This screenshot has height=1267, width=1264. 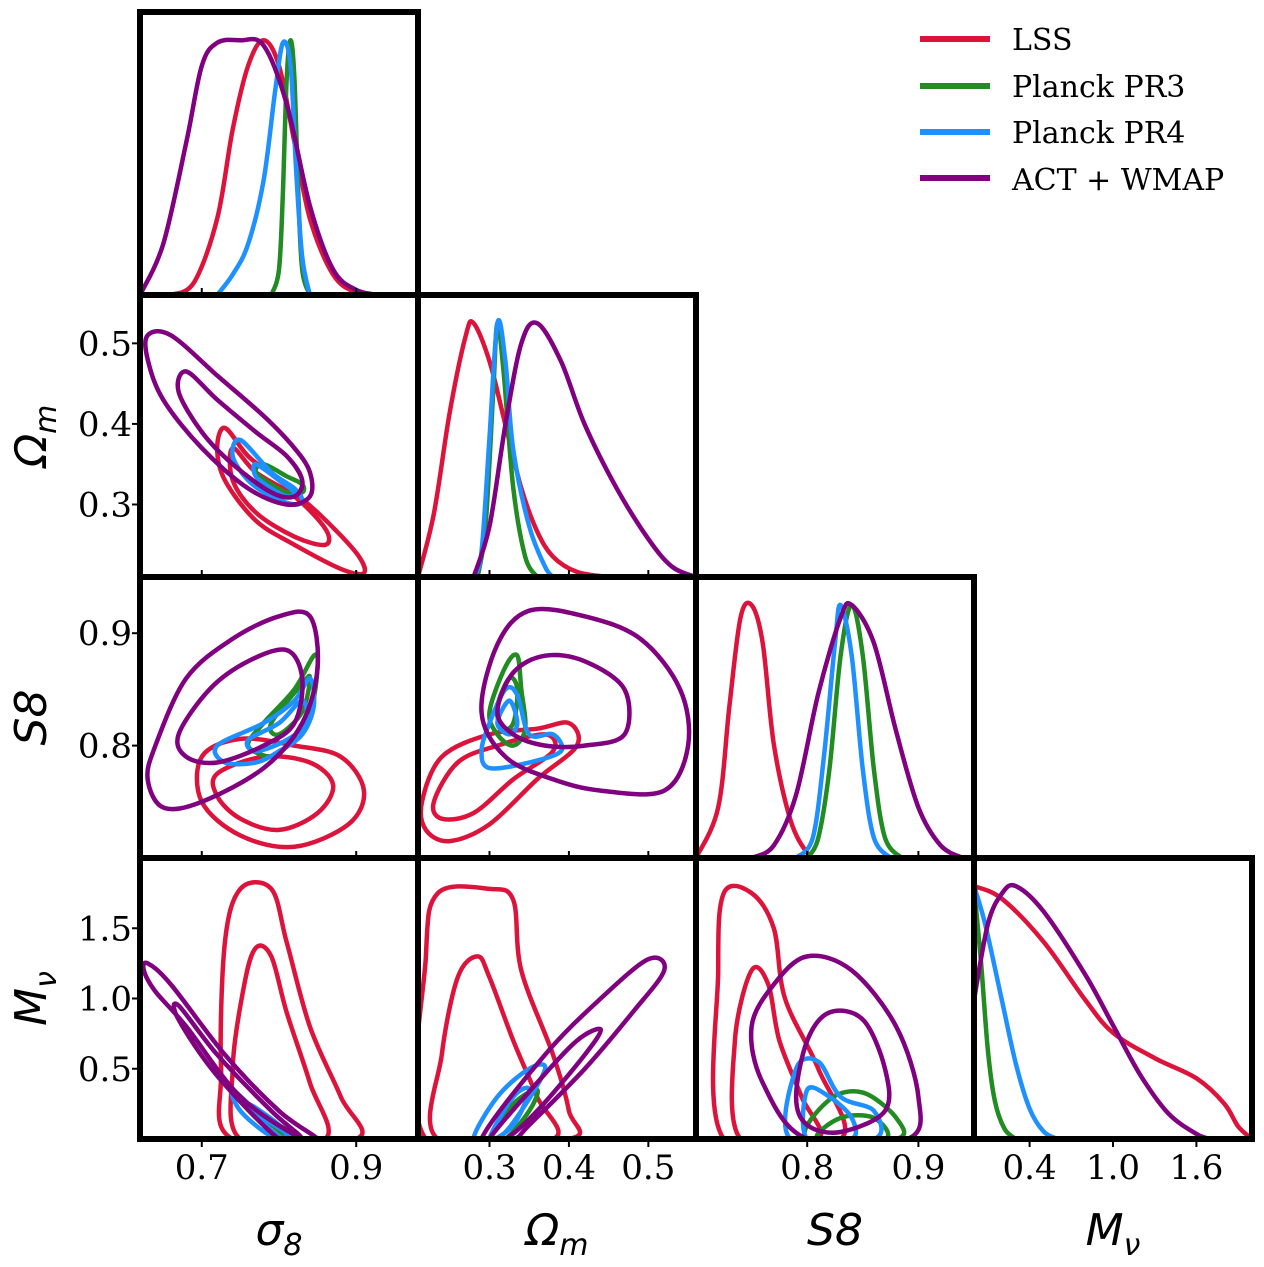 What do you see at coordinates (356, 1168) in the screenshot?
I see `x-tick-label-sigma8: 0.9` at bounding box center [356, 1168].